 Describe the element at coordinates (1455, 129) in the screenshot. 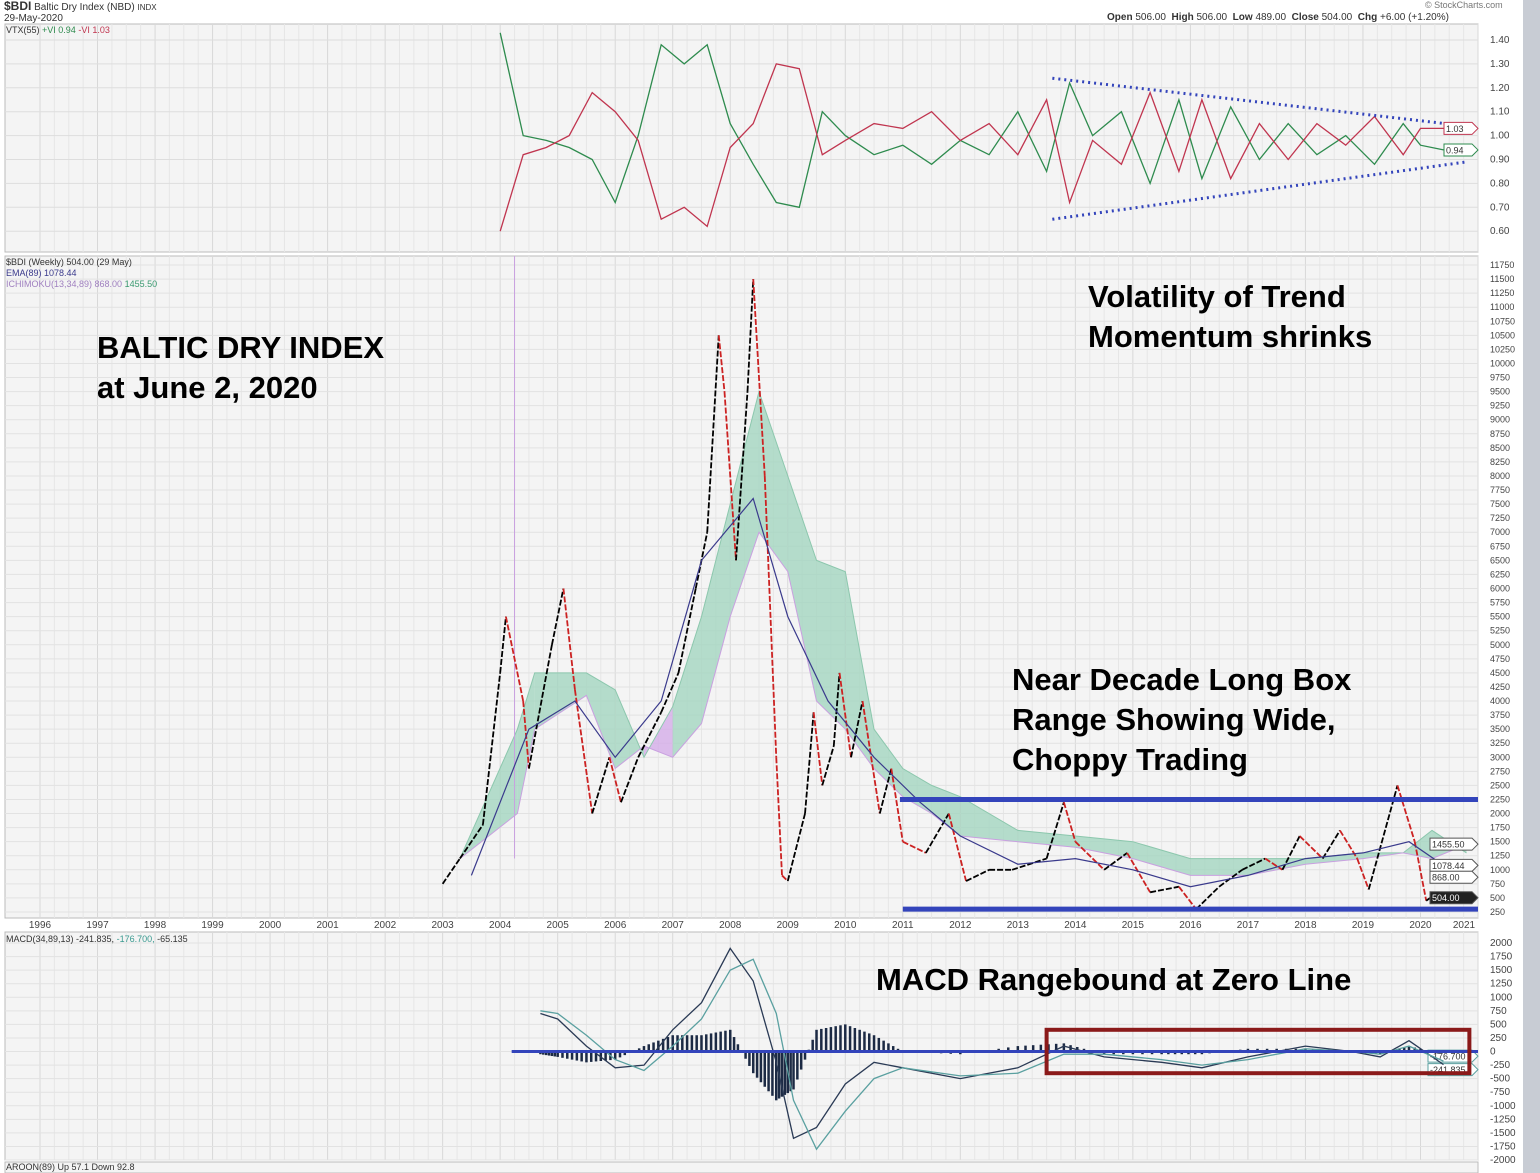

I see `vtx-last-tag-text: 1.03` at that location.